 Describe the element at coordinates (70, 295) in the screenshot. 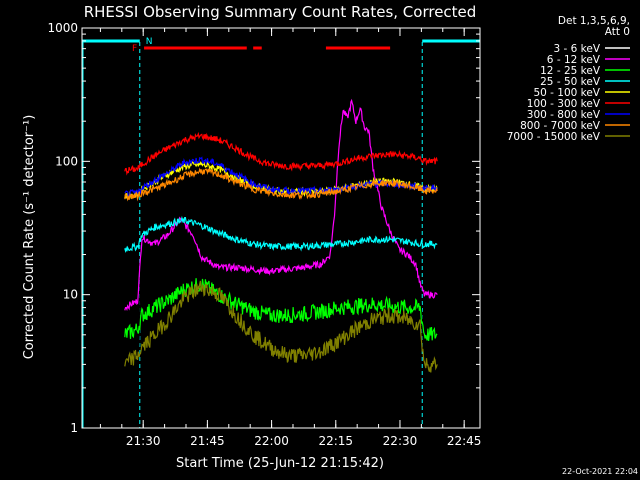

I see `y-tick-label: 10` at that location.